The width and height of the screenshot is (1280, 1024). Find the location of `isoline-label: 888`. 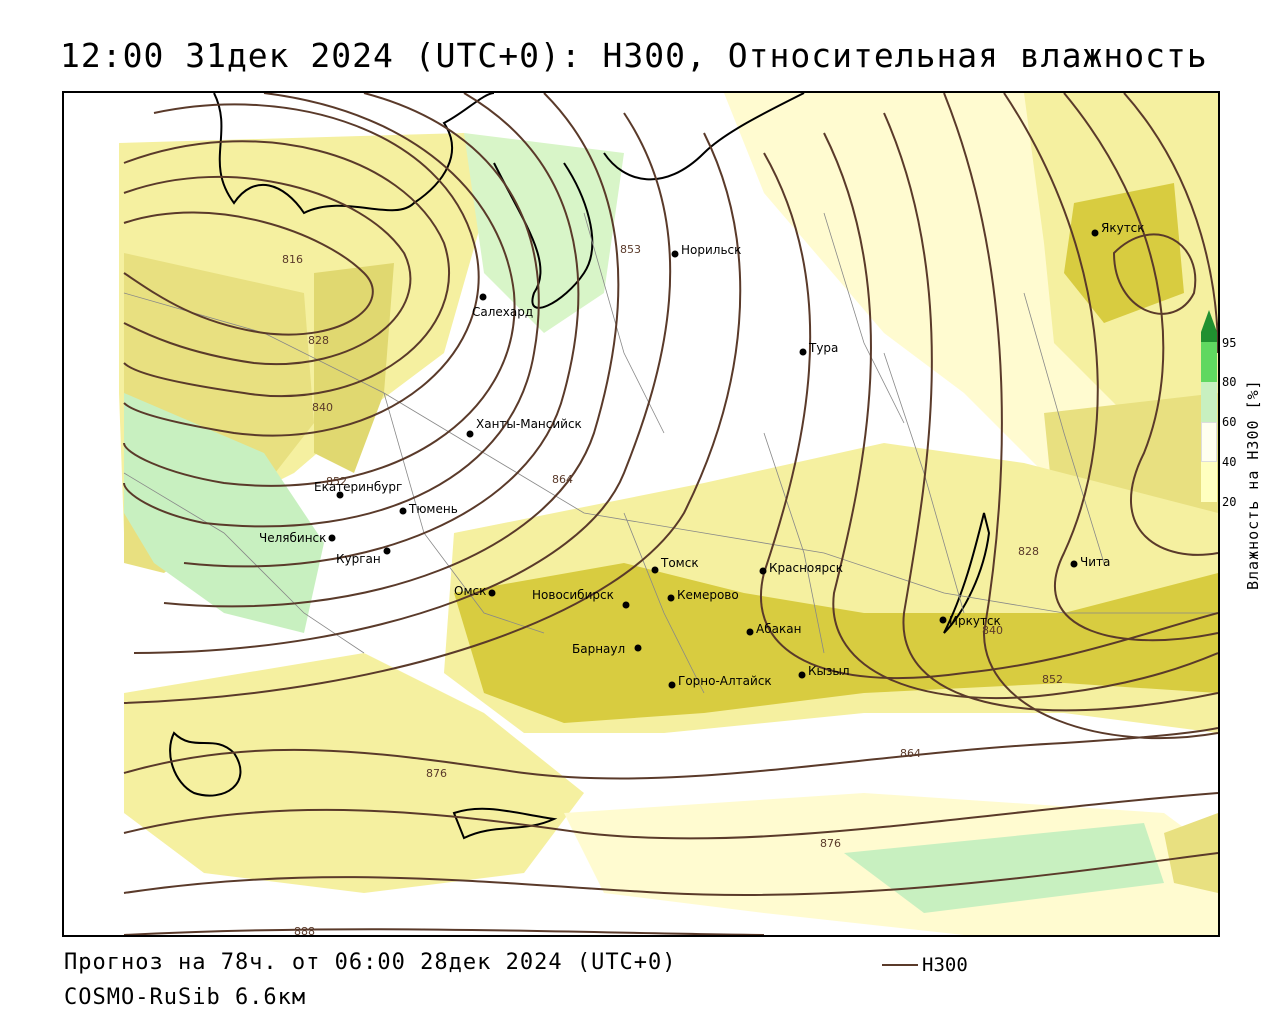

isoline-label: 888 is located at coordinates (304, 930).